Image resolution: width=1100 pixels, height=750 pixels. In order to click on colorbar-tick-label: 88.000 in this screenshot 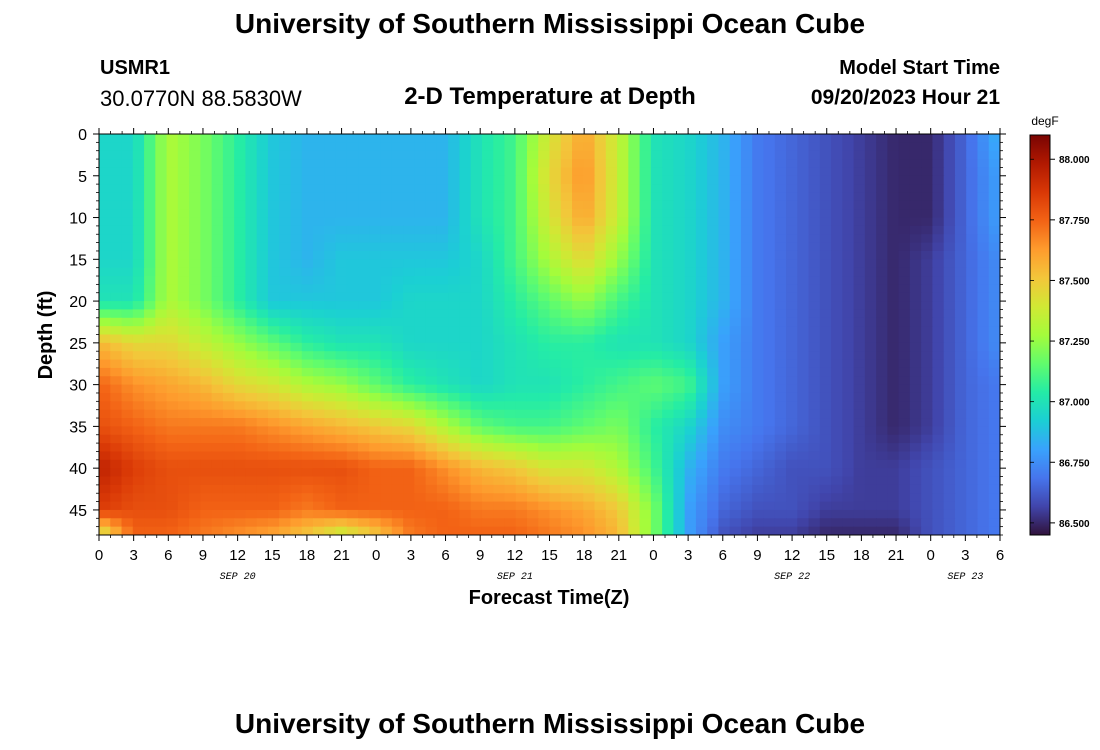, I will do `click(1074, 160)`.